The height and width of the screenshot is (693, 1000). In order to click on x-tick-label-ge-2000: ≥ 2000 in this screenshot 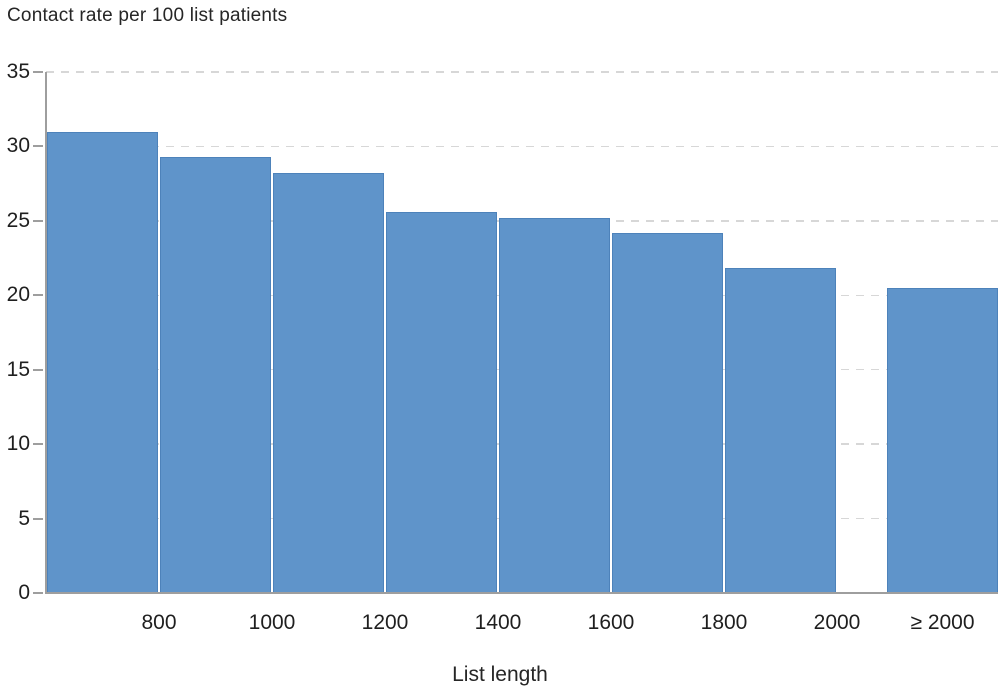, I will do `click(942, 622)`.